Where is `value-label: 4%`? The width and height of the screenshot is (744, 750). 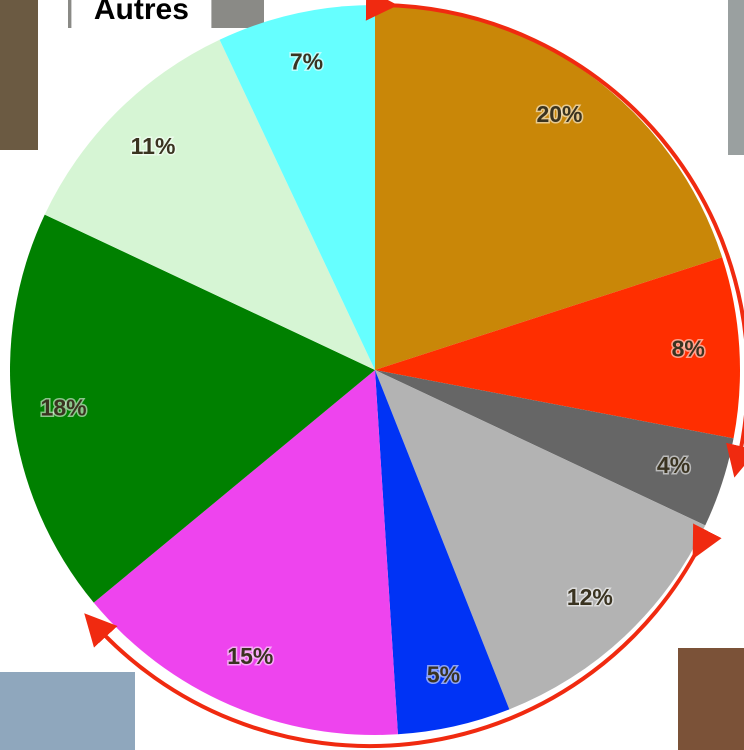 value-label: 4% is located at coordinates (673, 465).